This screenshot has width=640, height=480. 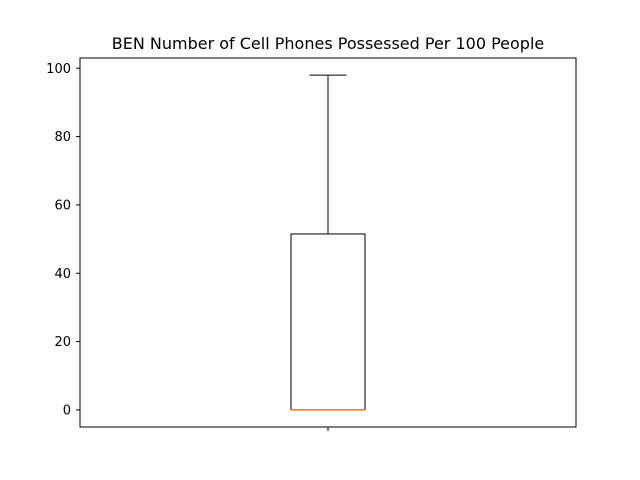 I want to click on y-tick-label: 100, so click(x=58, y=69).